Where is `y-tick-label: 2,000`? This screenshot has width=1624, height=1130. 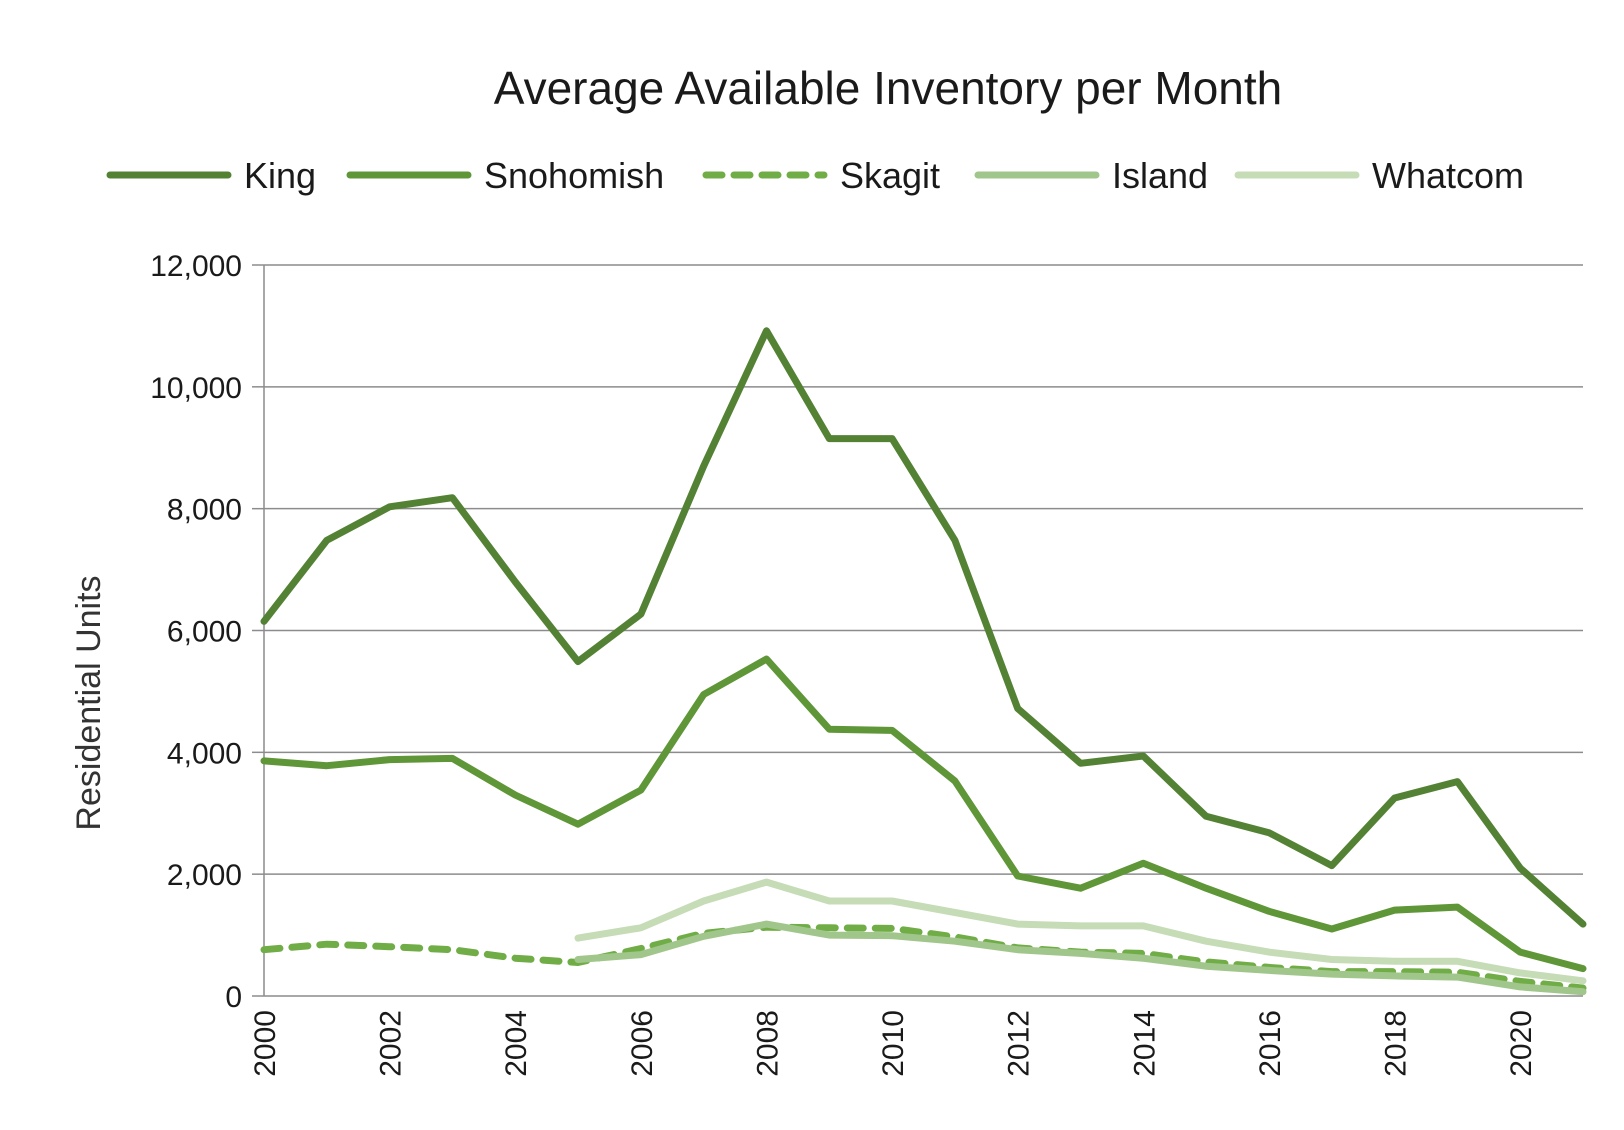 y-tick-label: 2,000 is located at coordinates (204, 875).